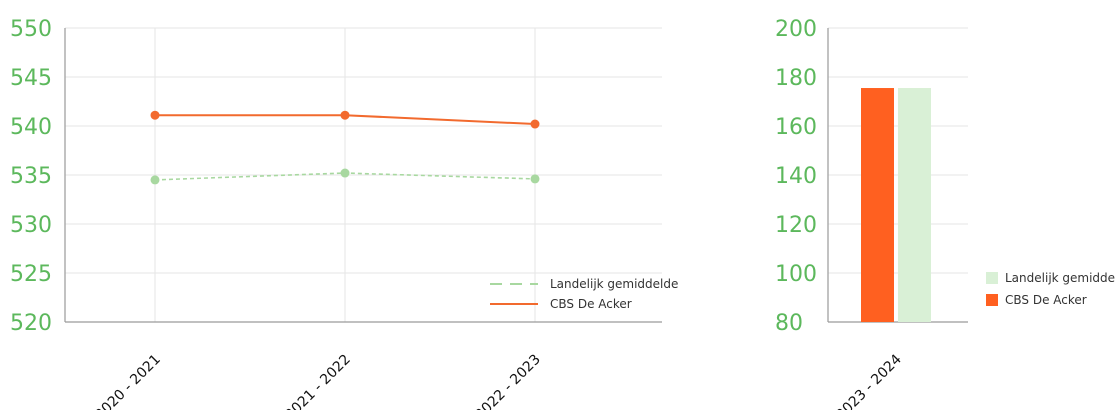 The height and width of the screenshot is (410, 1115). Describe the element at coordinates (318, 381) in the screenshot. I see `line-xtick-label: 2021 - 2022` at that location.